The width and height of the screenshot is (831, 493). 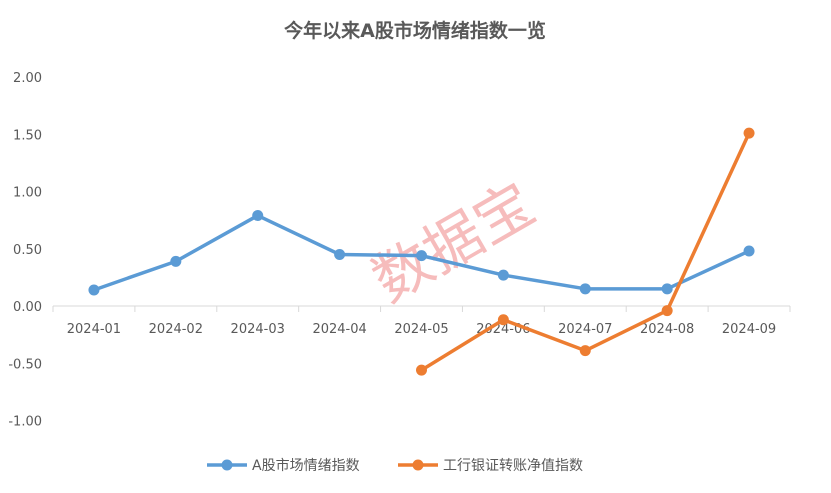 What do you see at coordinates (27, 193) in the screenshot?
I see `y-tick-label: 1.00` at bounding box center [27, 193].